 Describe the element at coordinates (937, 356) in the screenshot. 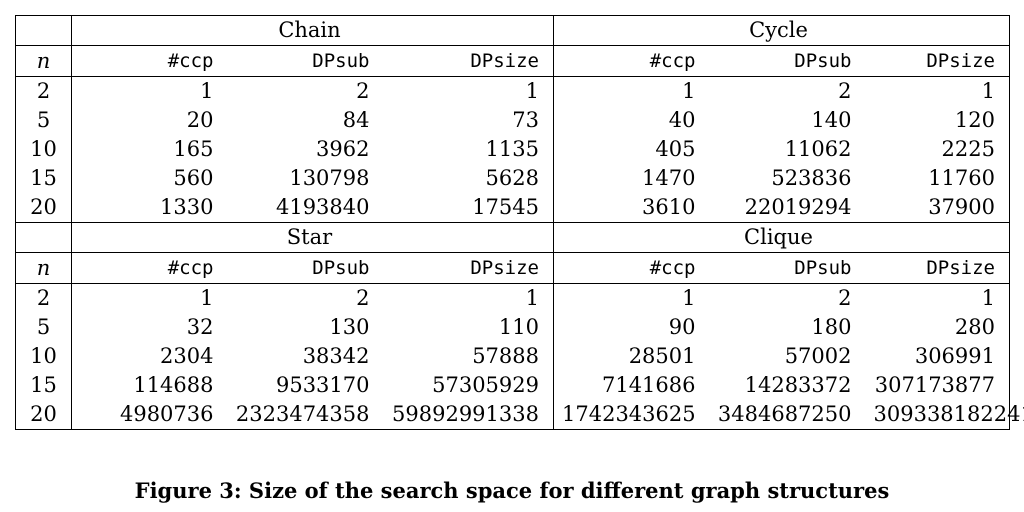

I see `table-cell: 306991` at that location.